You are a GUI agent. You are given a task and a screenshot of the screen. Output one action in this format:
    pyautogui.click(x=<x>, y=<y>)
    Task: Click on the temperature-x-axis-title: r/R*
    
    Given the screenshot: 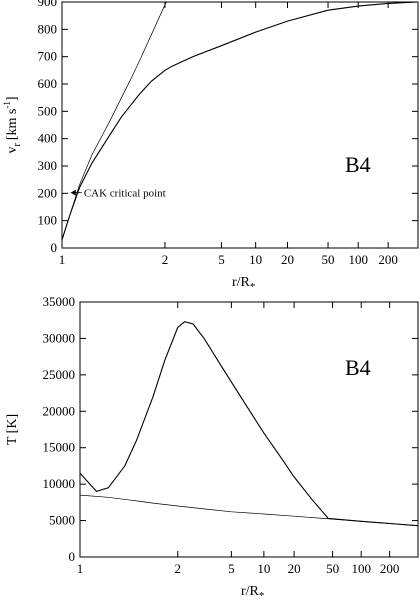 What is the action you would take?
    pyautogui.click(x=252, y=593)
    